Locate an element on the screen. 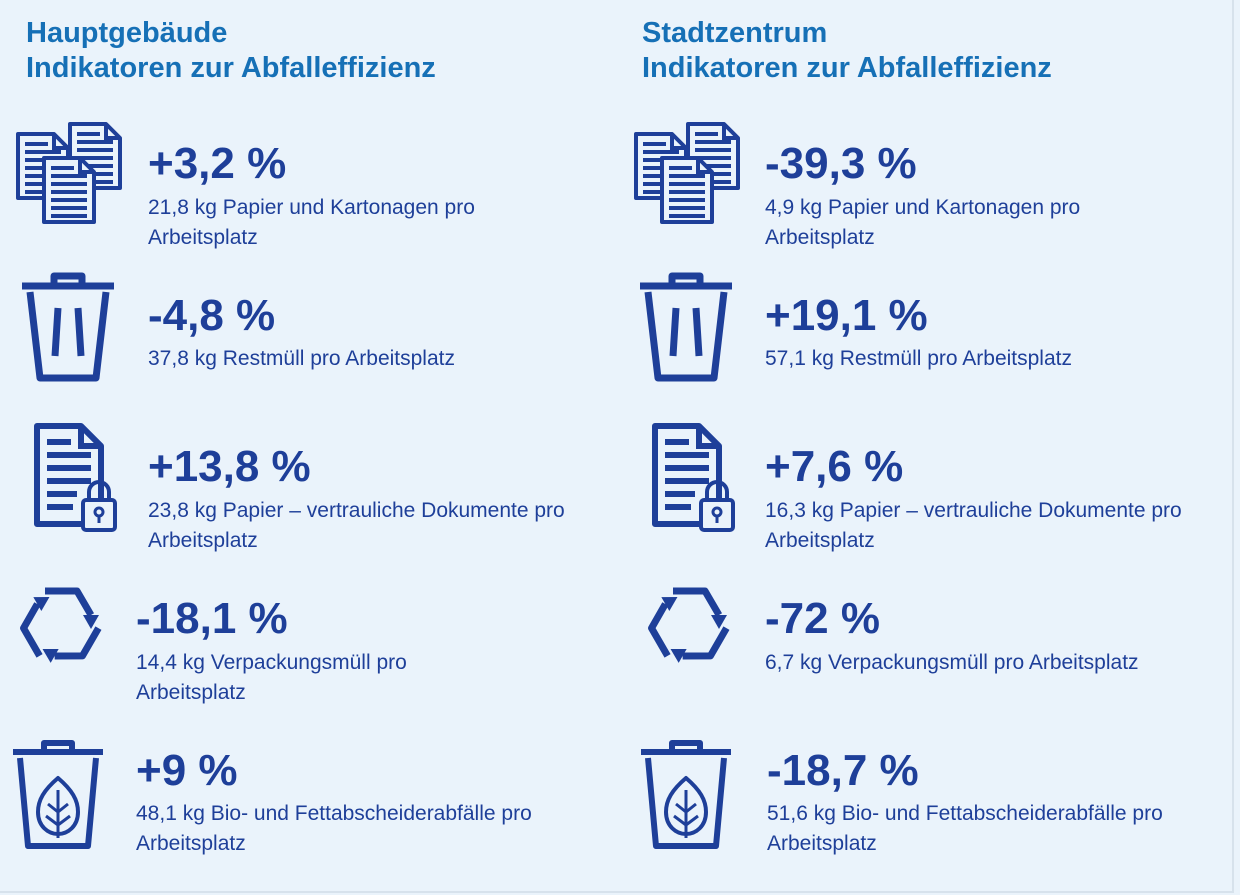 The height and width of the screenshot is (895, 1240). column-title-line1: Stadtzentrum is located at coordinates (735, 33).